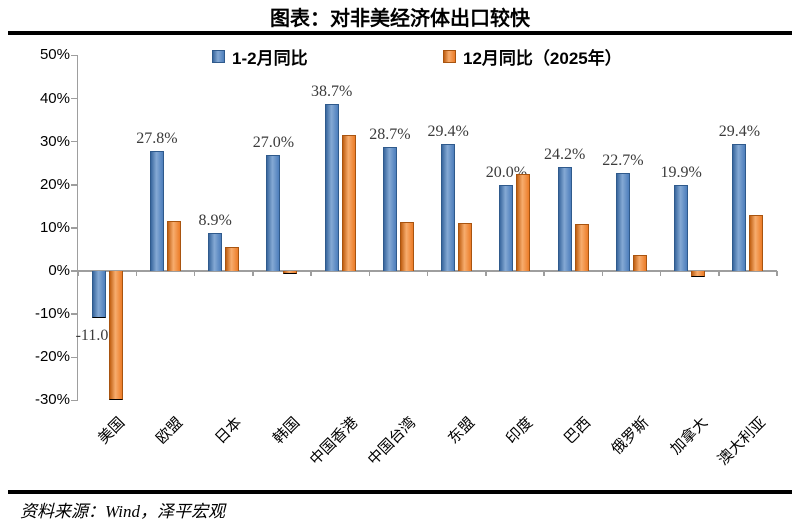 The width and height of the screenshot is (800, 525). I want to click on legend-swatch-series2-icon, so click(449, 56).